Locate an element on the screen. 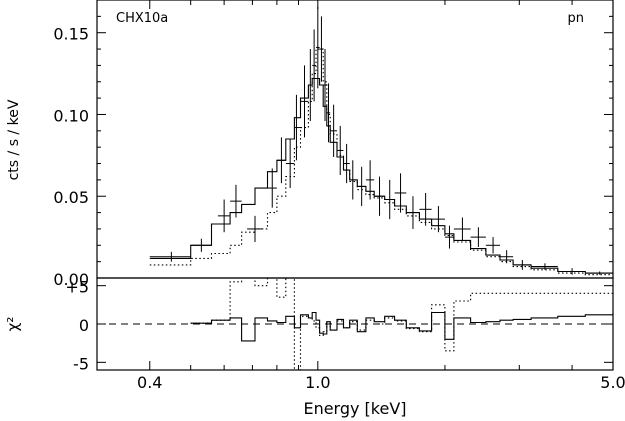 The image size is (625, 421). x-axis-label: Energy [keV] is located at coordinates (354, 408).